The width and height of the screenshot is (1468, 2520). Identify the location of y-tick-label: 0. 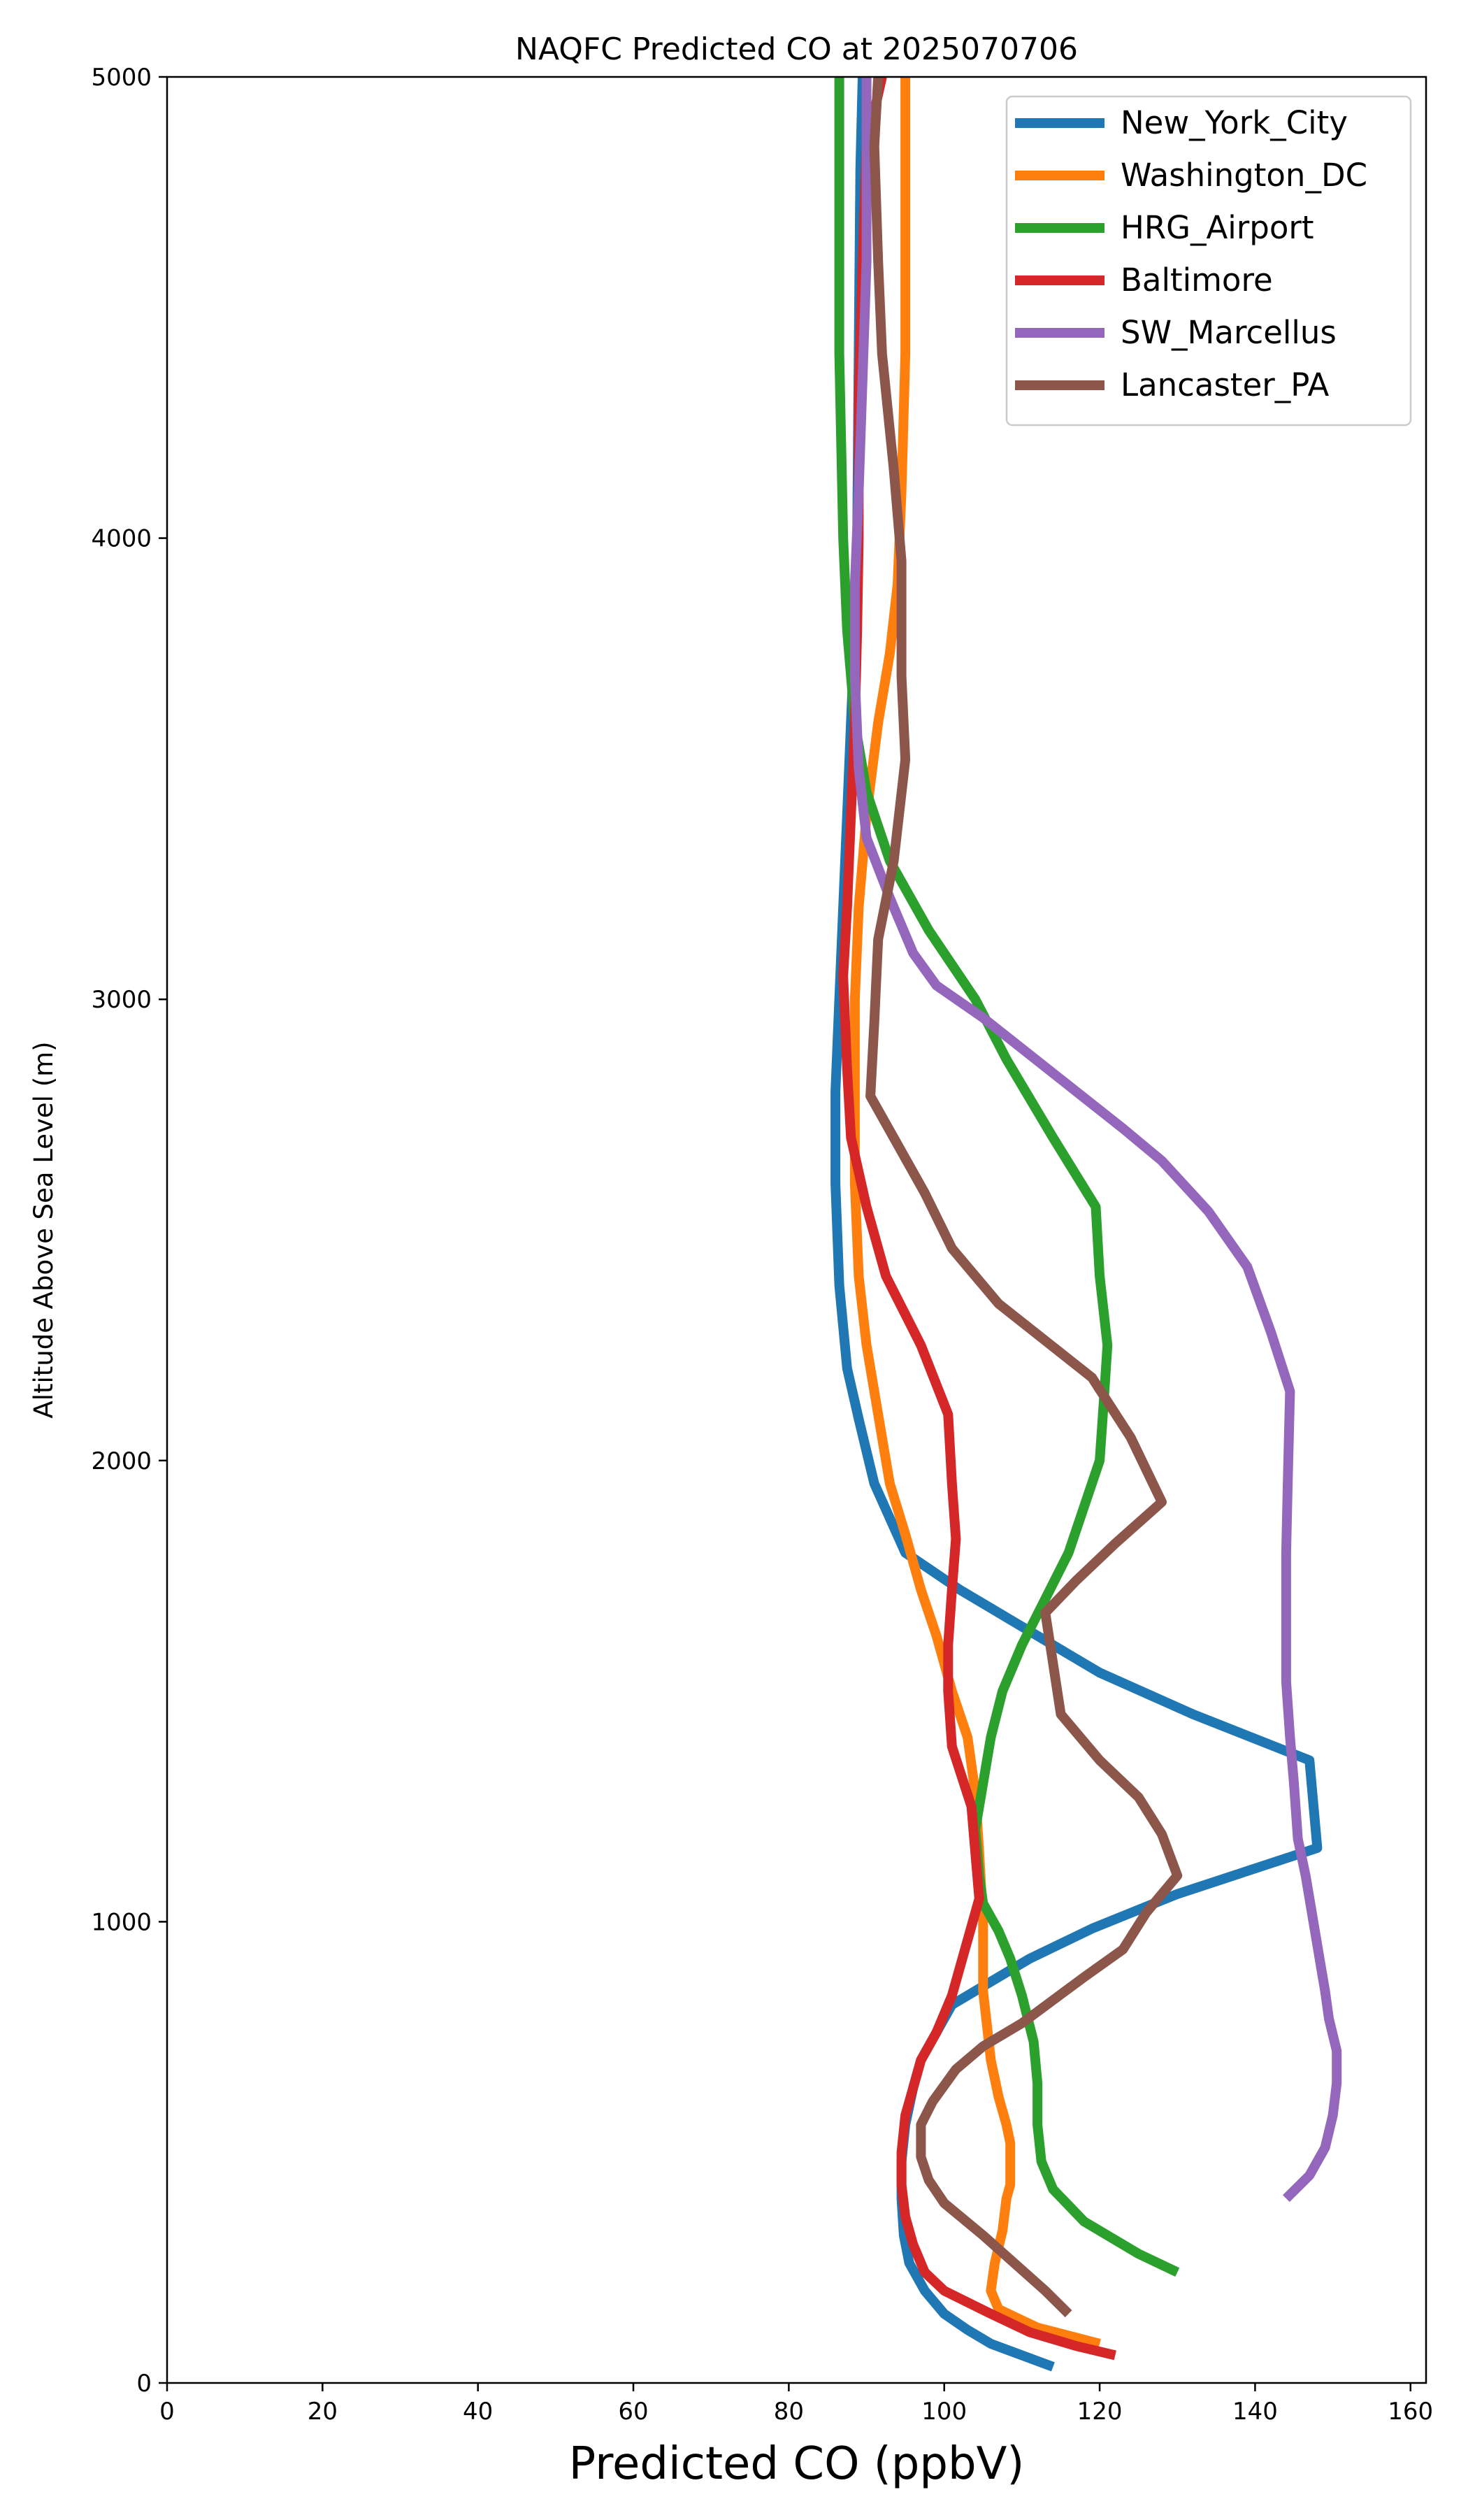
(144, 2384).